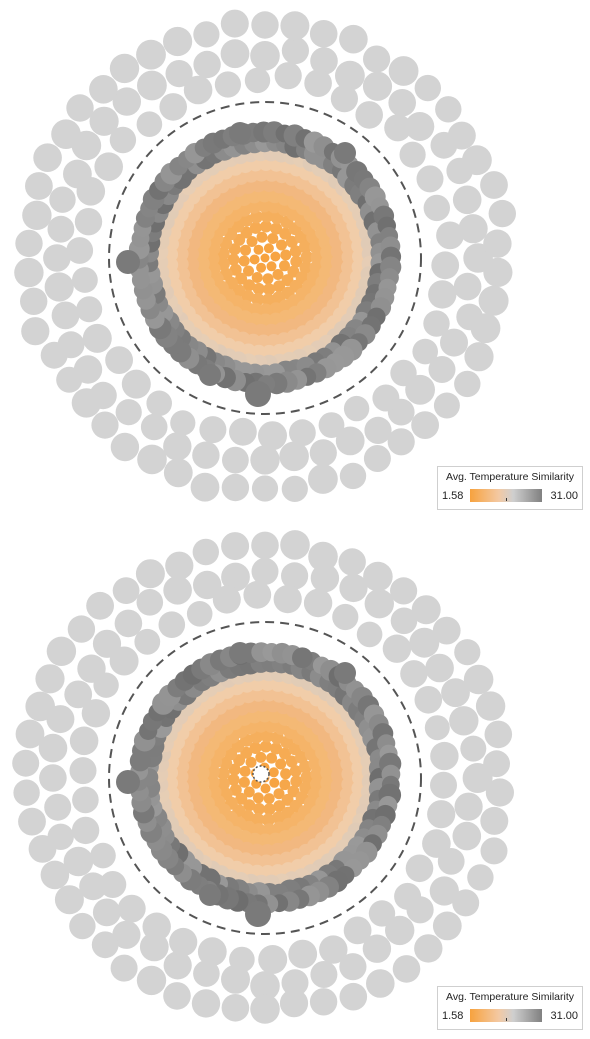  What do you see at coordinates (453, 496) in the screenshot?
I see `legend-min-label: 1.58` at bounding box center [453, 496].